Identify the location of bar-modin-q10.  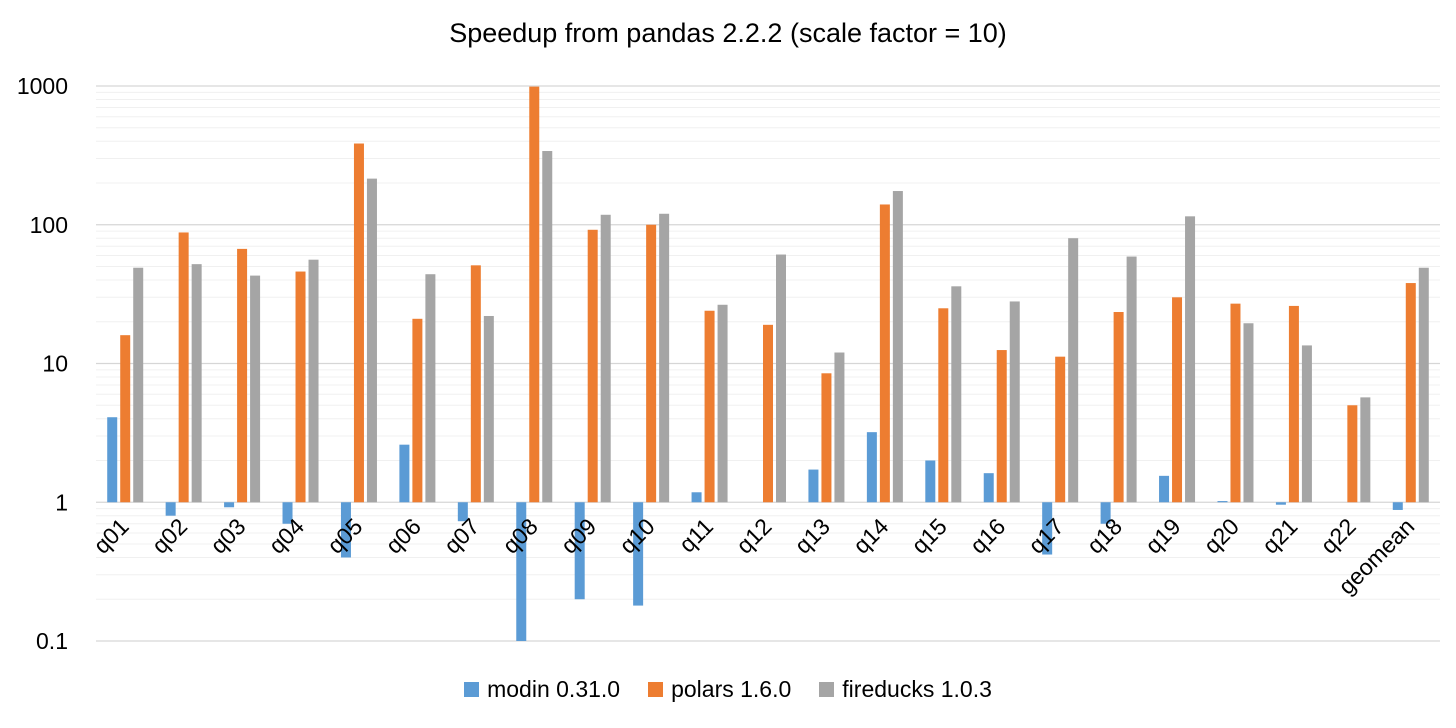
(638, 554).